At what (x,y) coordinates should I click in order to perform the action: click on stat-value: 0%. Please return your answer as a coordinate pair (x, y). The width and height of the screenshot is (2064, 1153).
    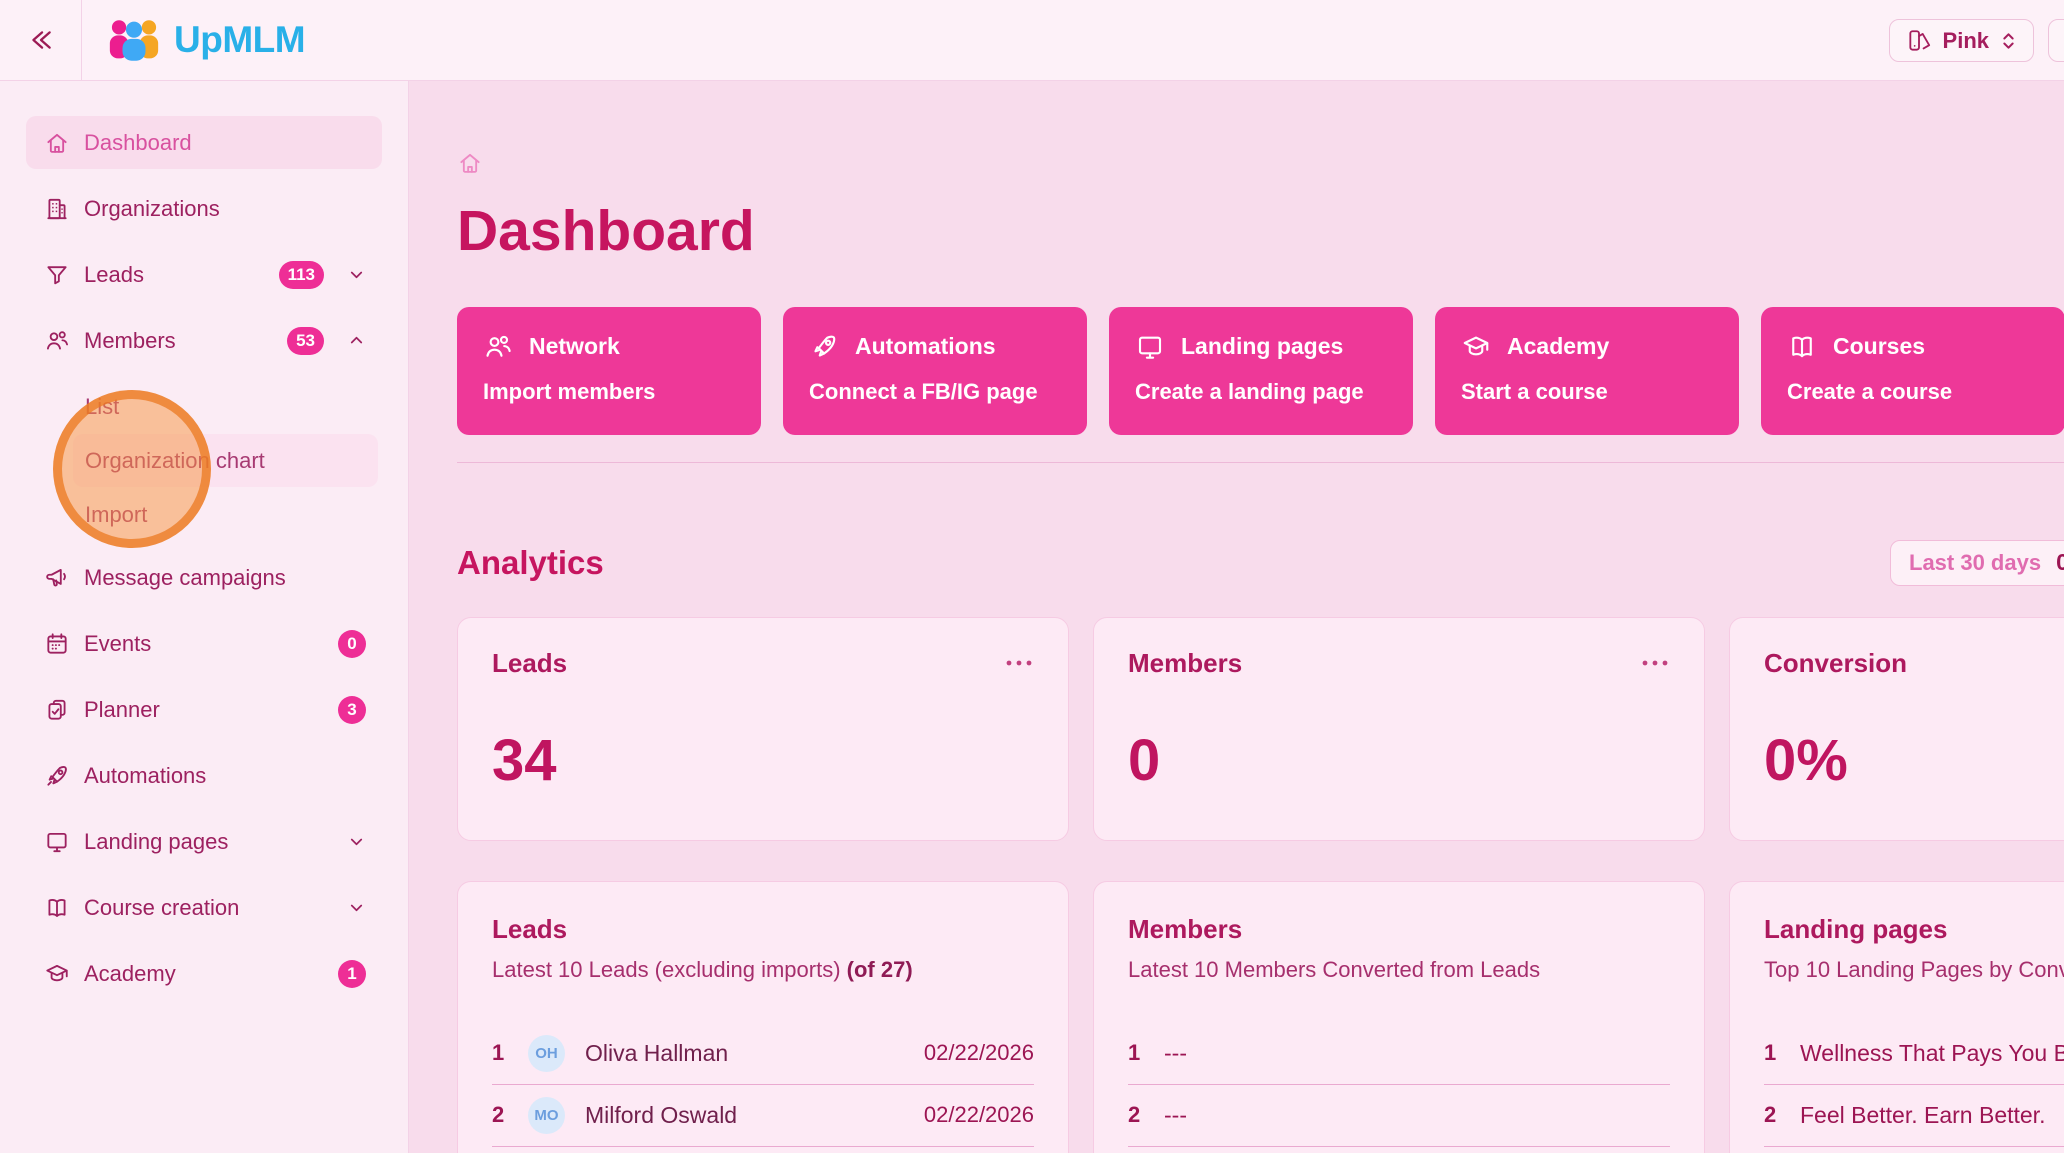
    Looking at the image, I should click on (1806, 760).